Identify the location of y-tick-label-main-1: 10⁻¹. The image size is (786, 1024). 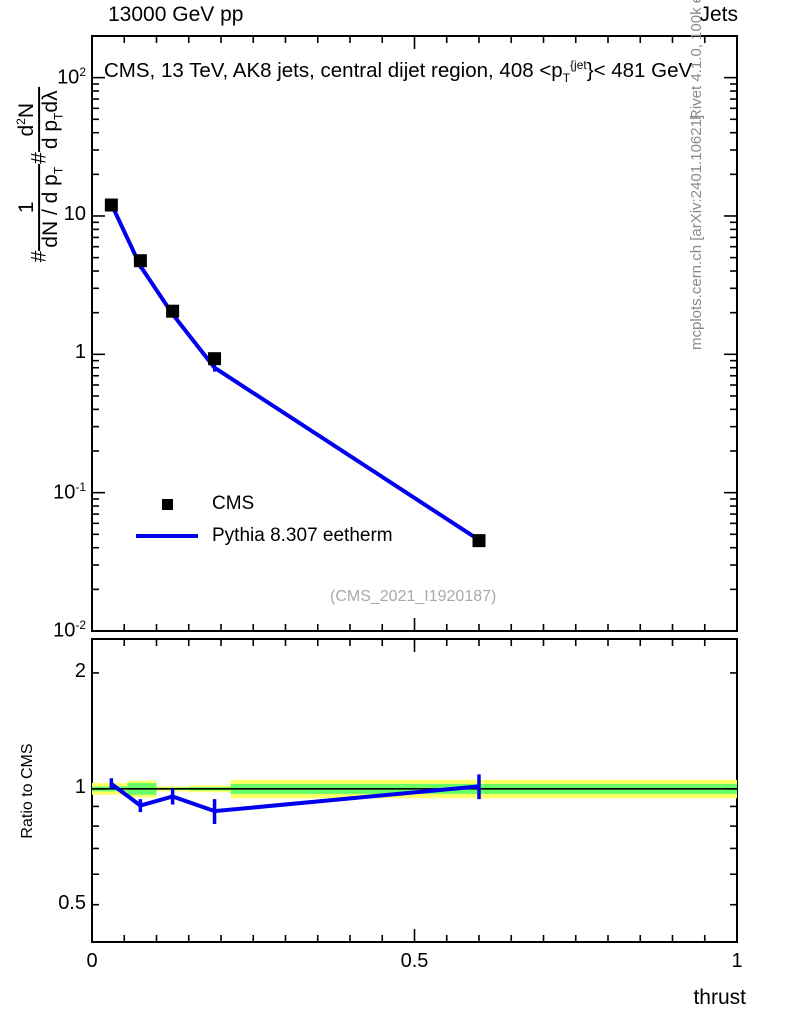
(69, 491).